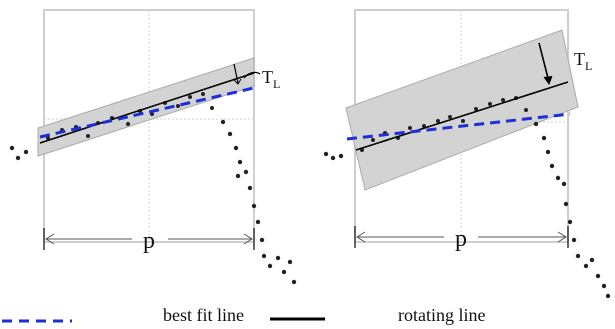 This screenshot has height=329, width=615. I want to click on legend: best fit line rotating line, so click(243, 315).